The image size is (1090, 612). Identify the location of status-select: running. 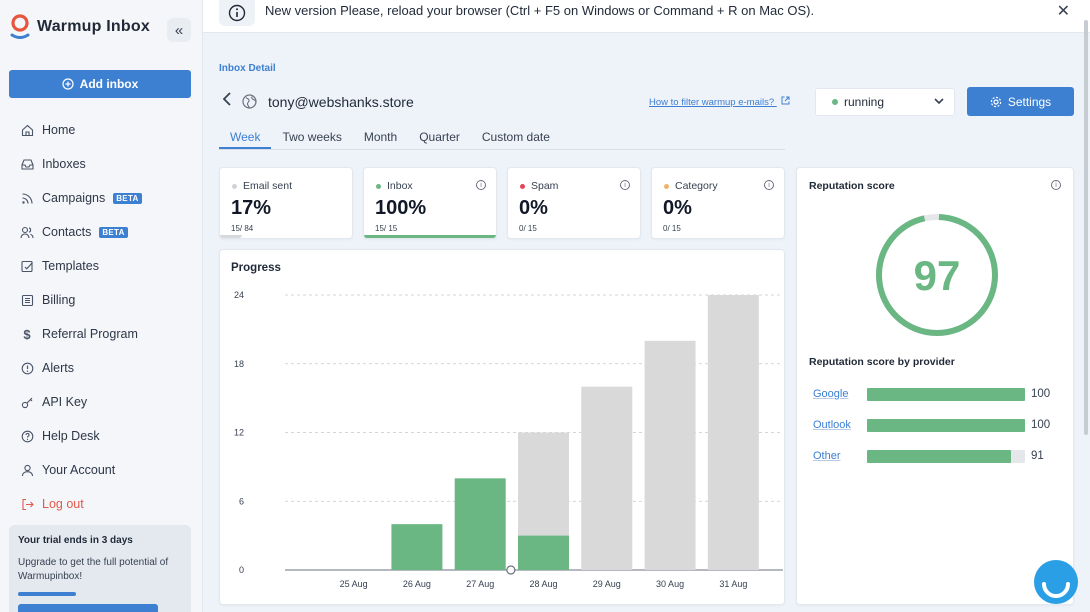
(885, 102).